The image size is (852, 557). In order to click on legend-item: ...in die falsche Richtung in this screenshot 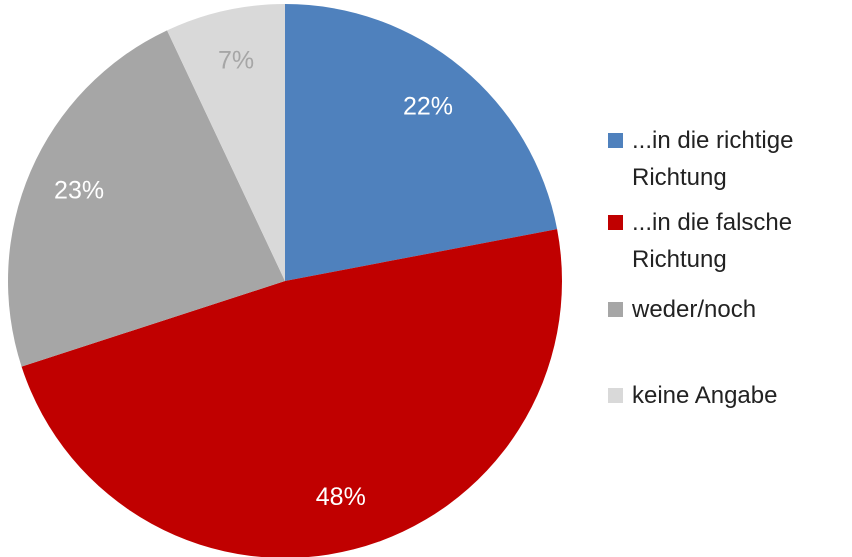, I will do `click(727, 241)`.